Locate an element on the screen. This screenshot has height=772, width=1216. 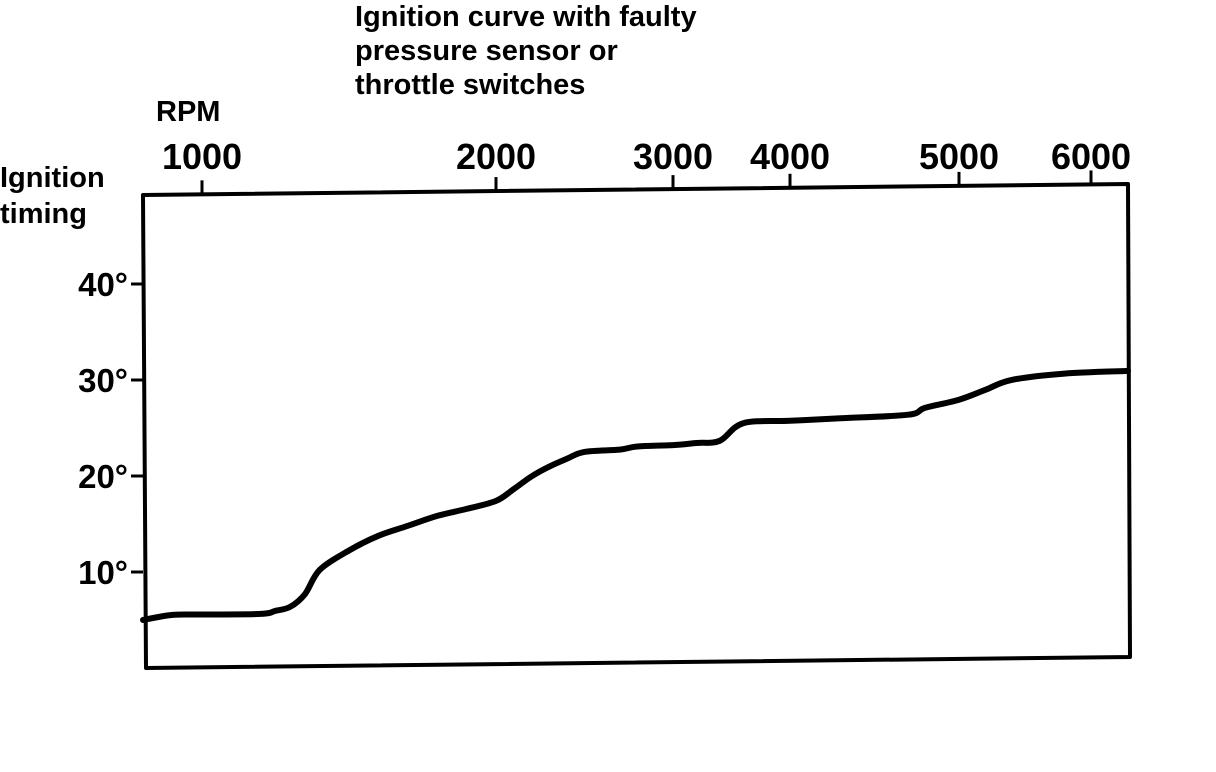
x-axis-title: RPM is located at coordinates (188, 112).